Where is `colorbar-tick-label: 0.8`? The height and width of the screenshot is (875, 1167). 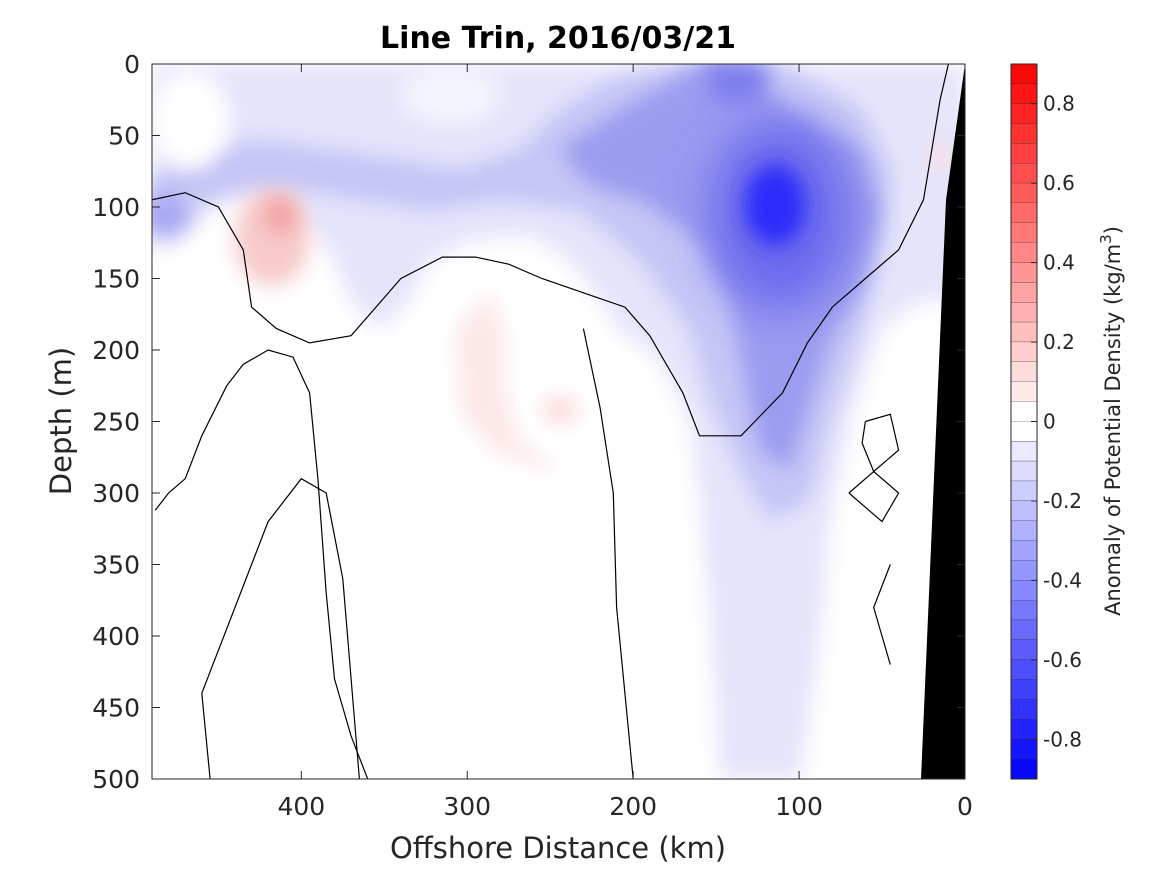 colorbar-tick-label: 0.8 is located at coordinates (1059, 104).